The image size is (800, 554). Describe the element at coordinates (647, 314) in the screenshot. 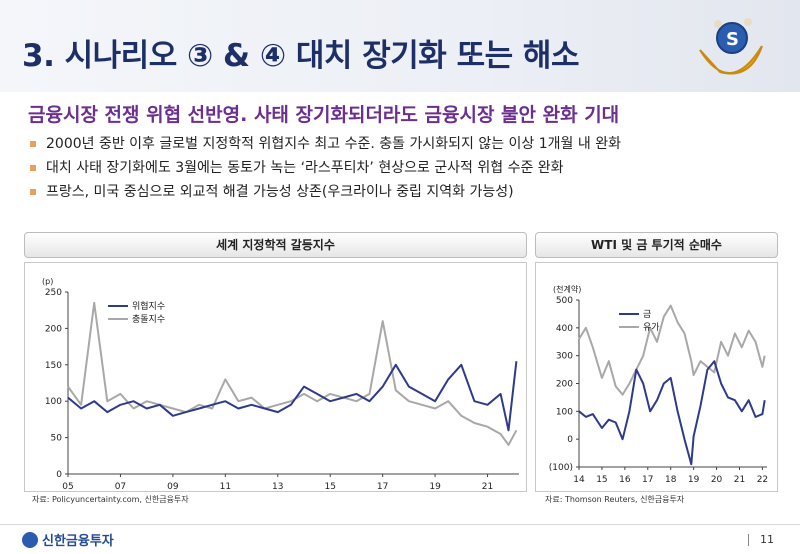

I see `legend-label: 금` at that location.